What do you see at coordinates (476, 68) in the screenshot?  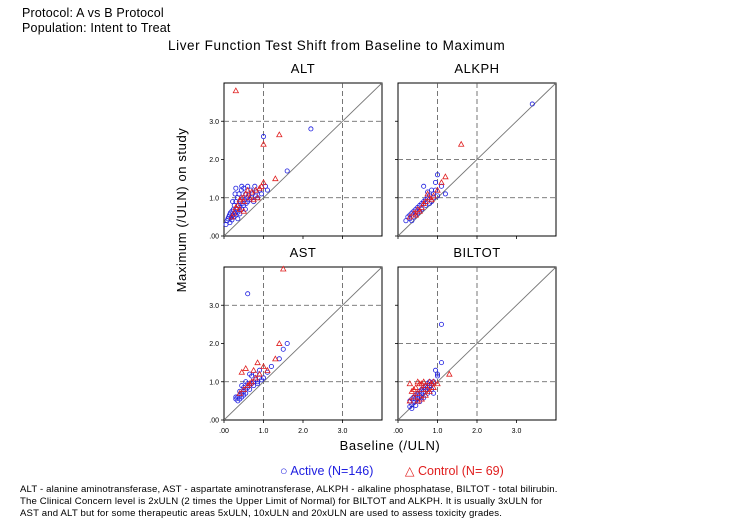 I see `panel-title: ALKPH` at bounding box center [476, 68].